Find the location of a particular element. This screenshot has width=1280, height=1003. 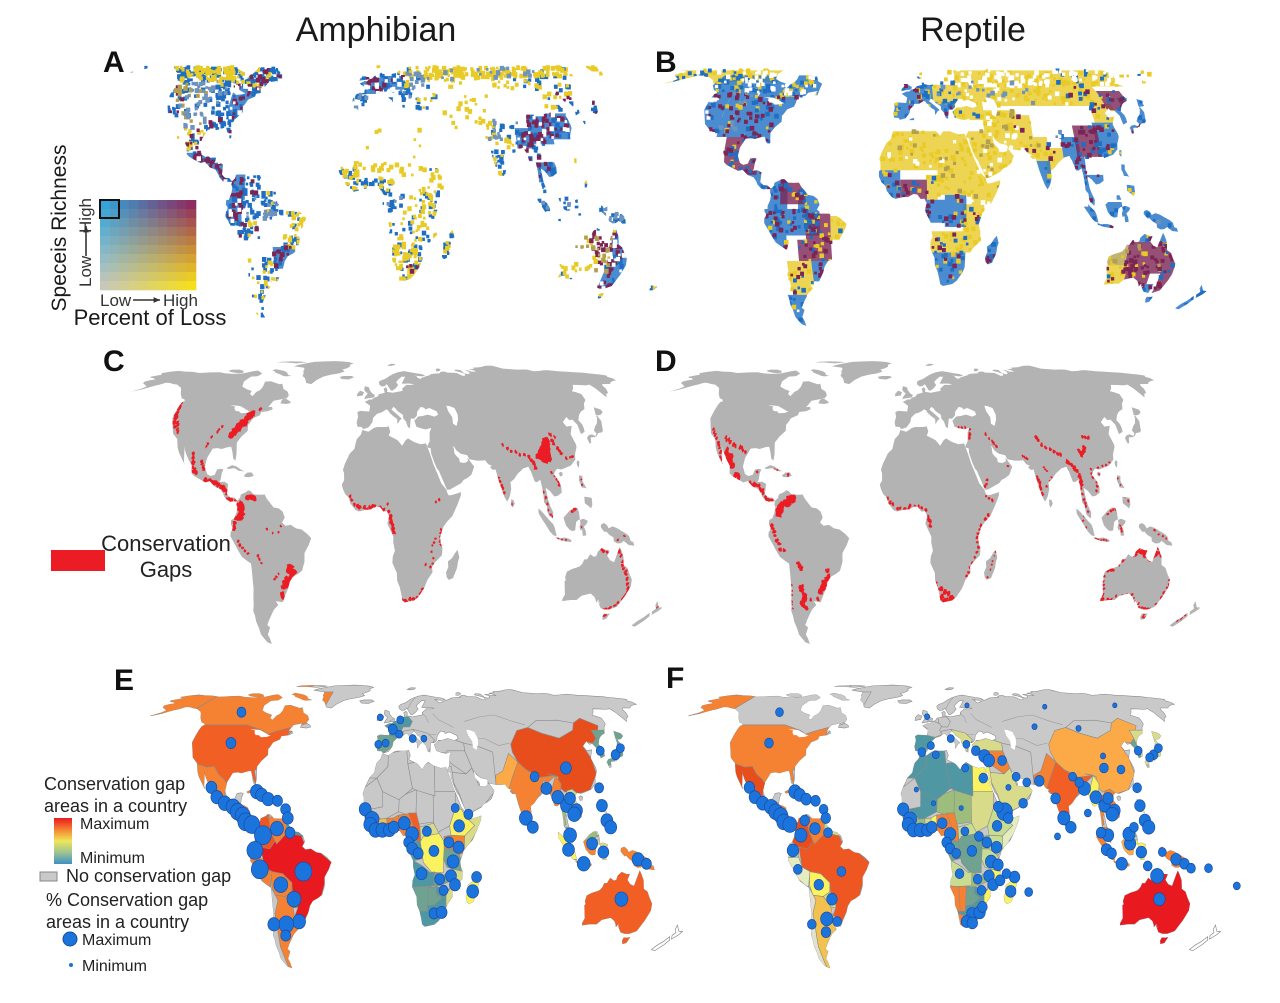

svg-text: D is located at coordinates (666, 361).